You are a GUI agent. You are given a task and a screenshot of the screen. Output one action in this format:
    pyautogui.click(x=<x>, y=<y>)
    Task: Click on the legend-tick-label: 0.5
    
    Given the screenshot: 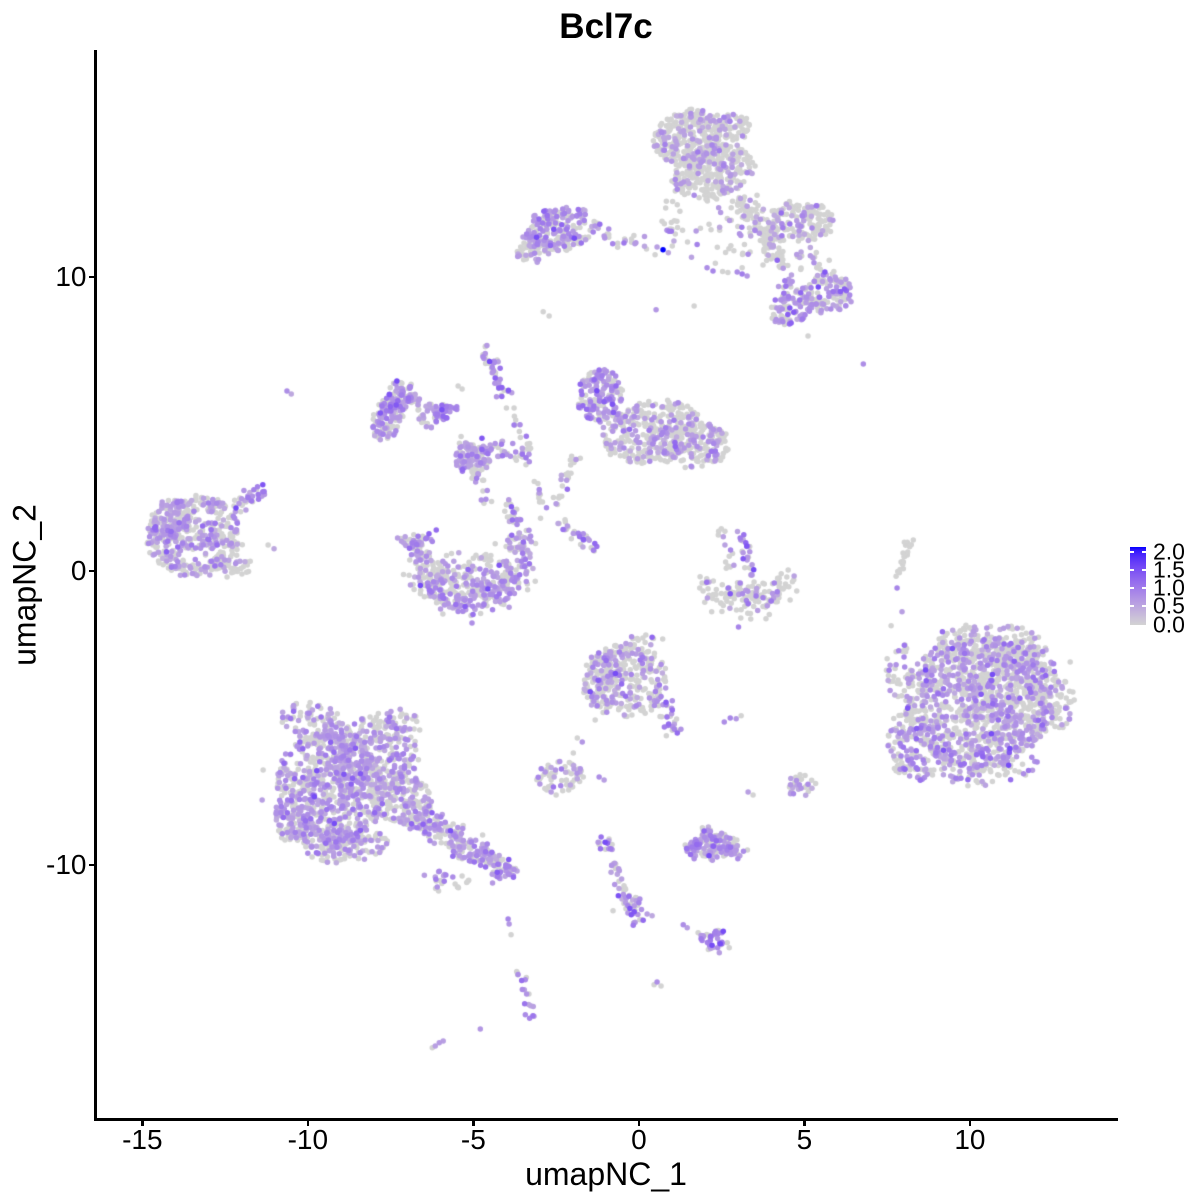 What is the action you would take?
    pyautogui.click(x=1169, y=605)
    